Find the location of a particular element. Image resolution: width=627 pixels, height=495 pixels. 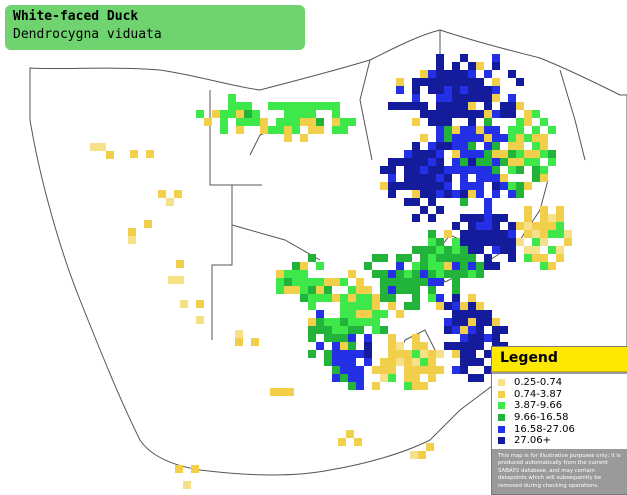

common-name: White-faced Duck is located at coordinates (76, 16).